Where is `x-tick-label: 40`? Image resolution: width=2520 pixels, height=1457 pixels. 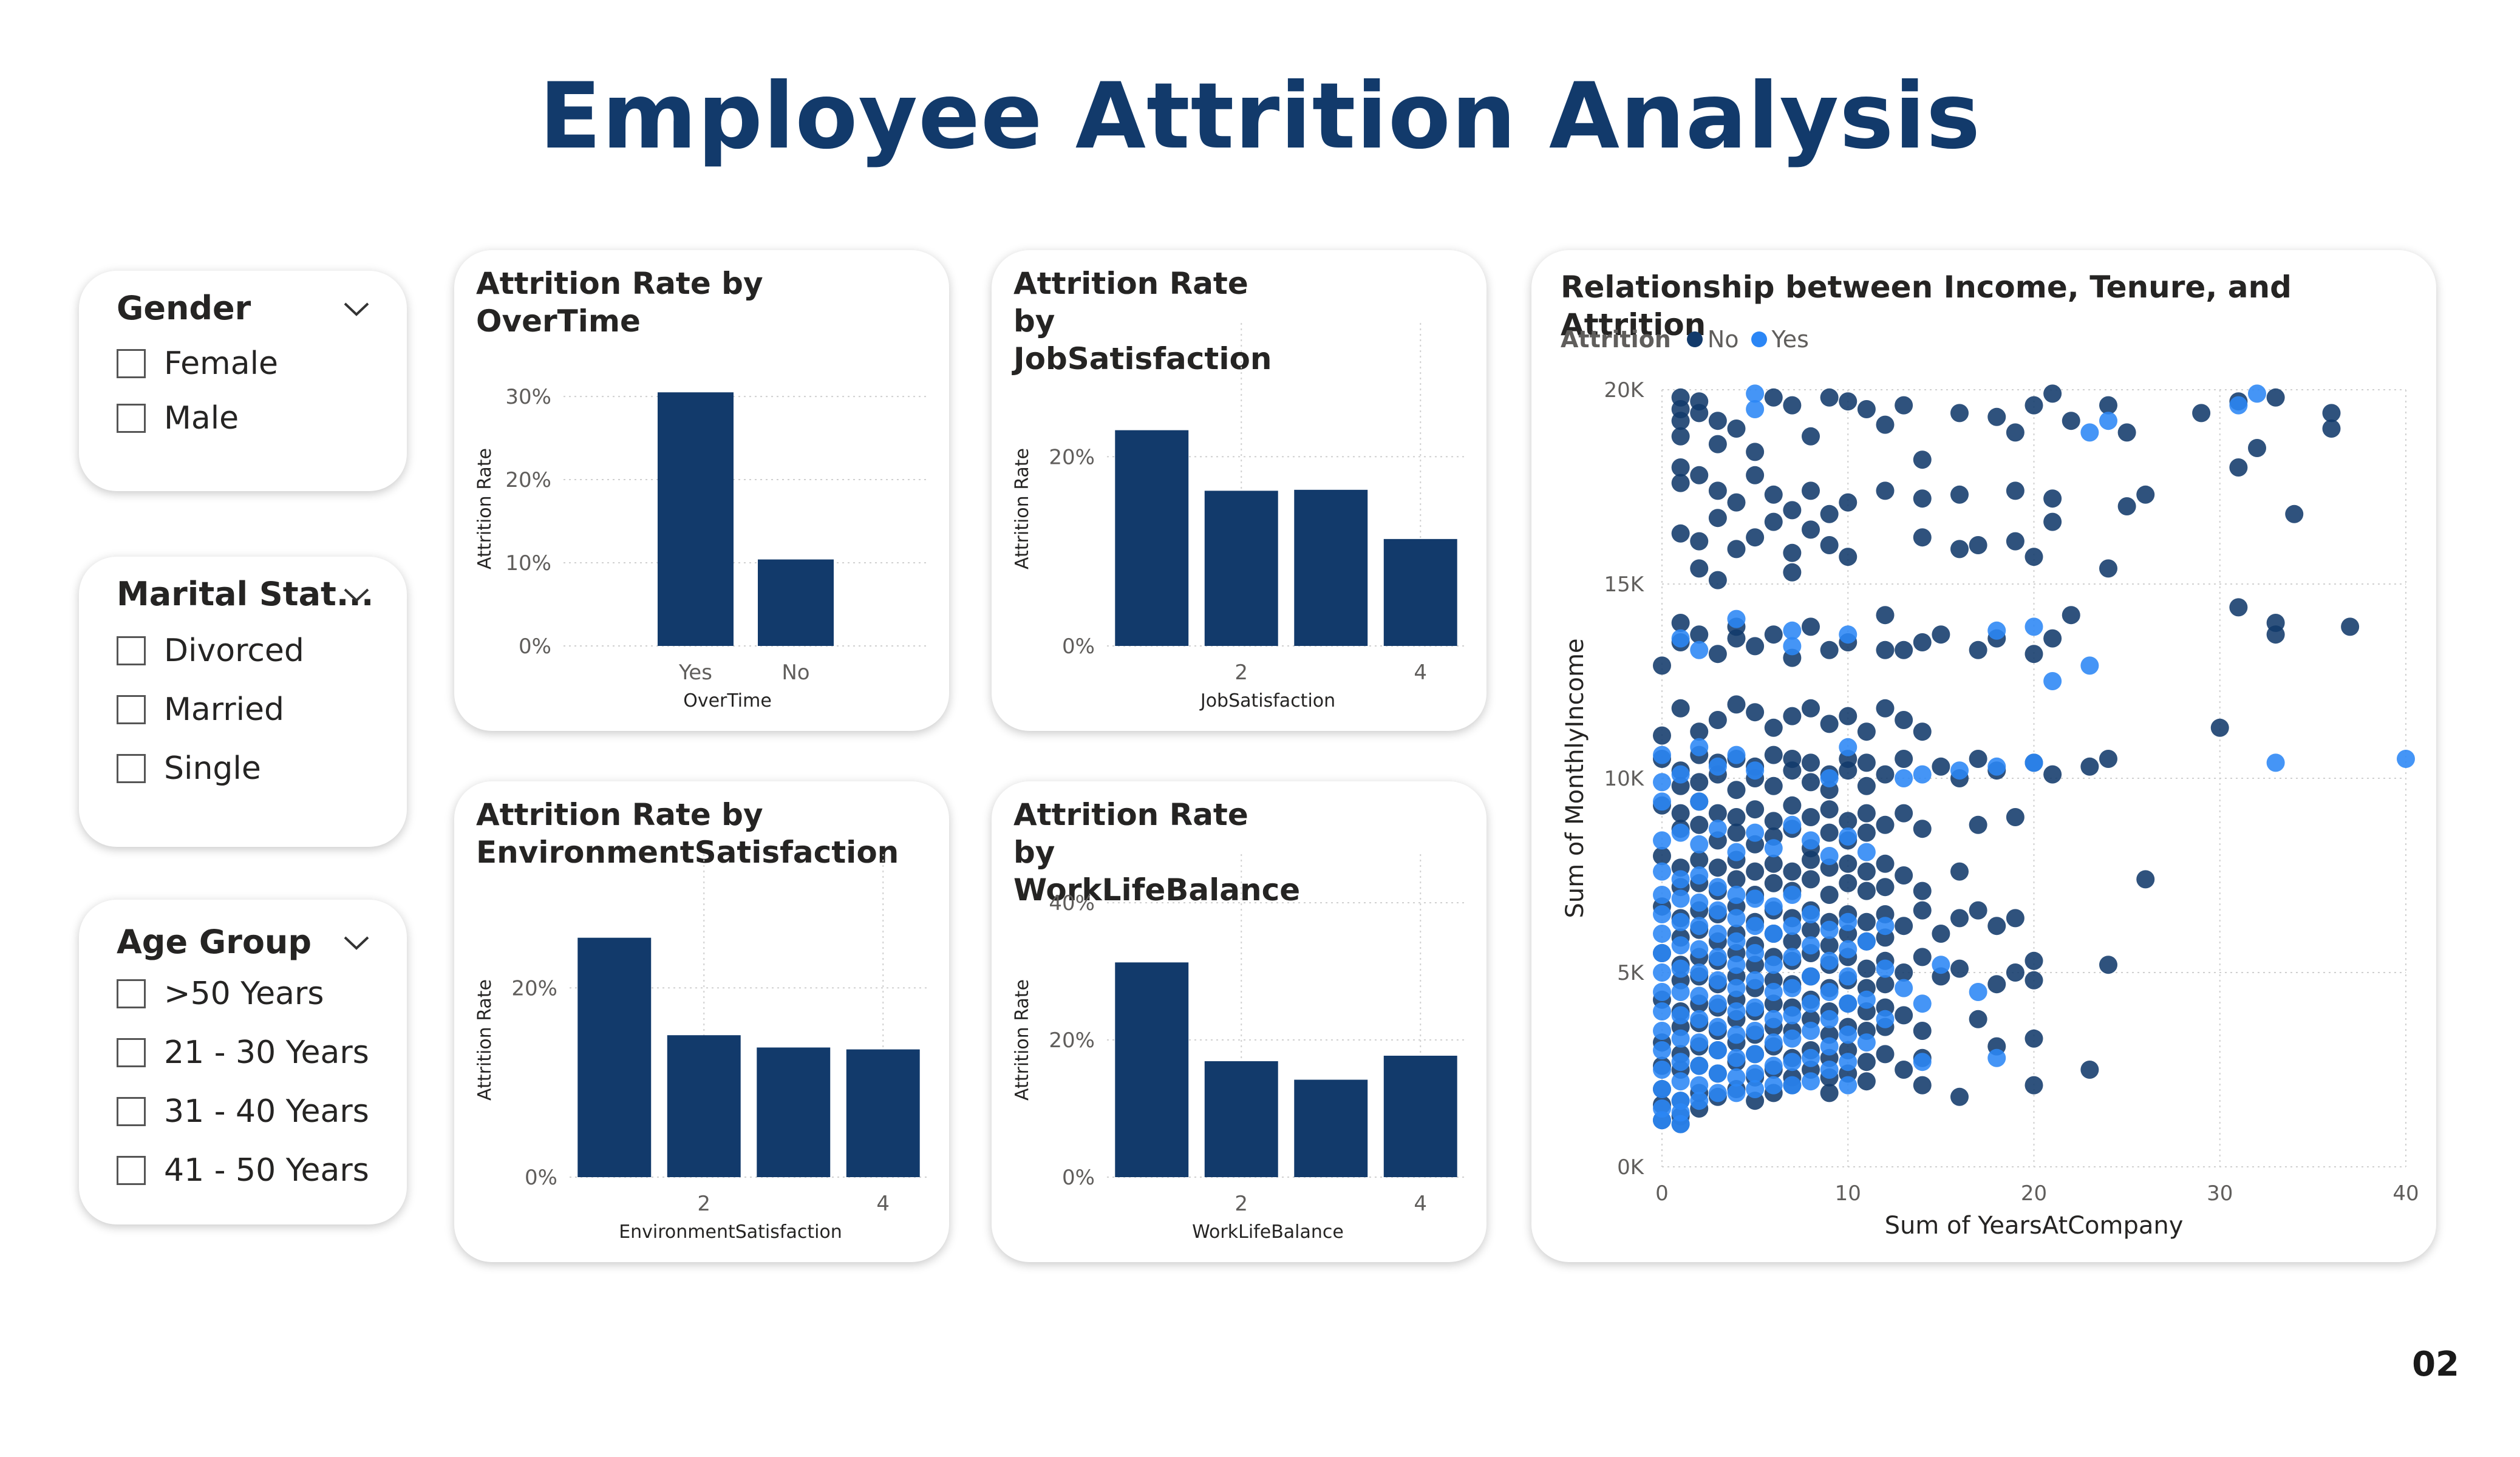
x-tick-label: 40 is located at coordinates (2405, 1193).